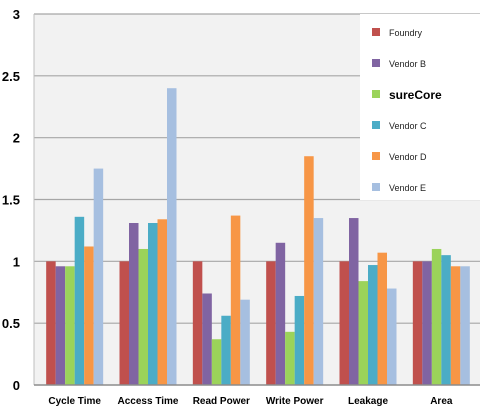  Describe the element at coordinates (16, 385) in the screenshot. I see `y-tick-label: 0` at that location.